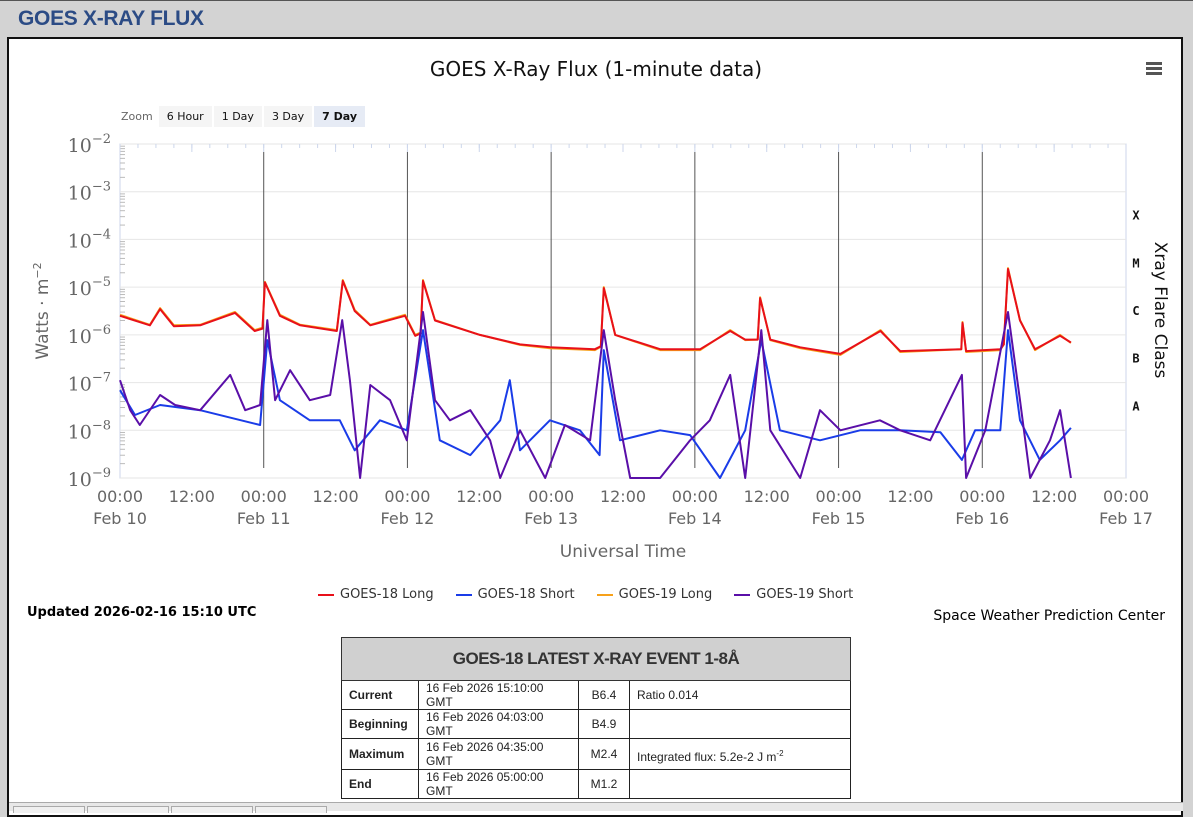 The width and height of the screenshot is (1193, 817). Describe the element at coordinates (498, 784) in the screenshot. I see `row-time: 16 Feb 2026 05:00:00 GMT` at that location.